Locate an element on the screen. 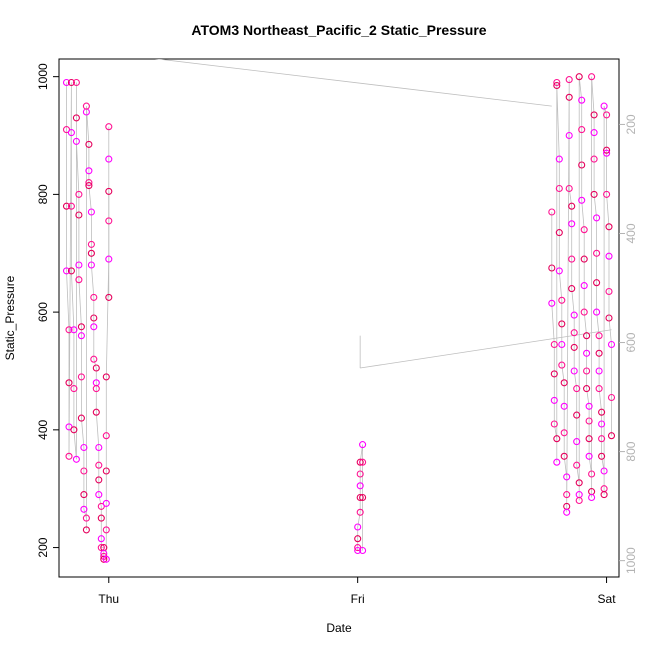 This screenshot has width=650, height=650. y-tick-label: 400 is located at coordinates (43, 430).